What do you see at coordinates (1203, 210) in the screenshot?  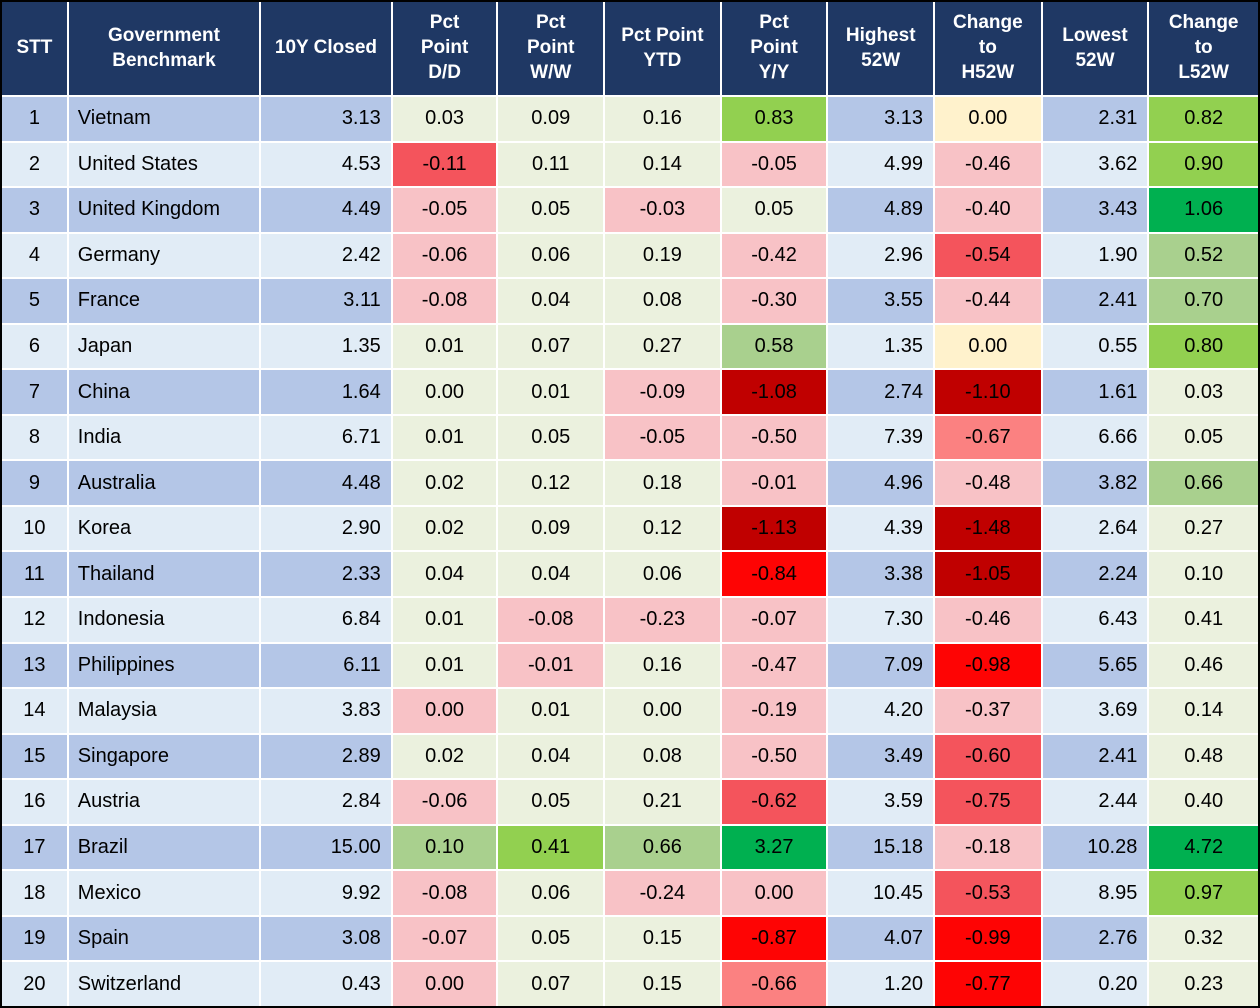 I see `cell-cl52: 1.06` at bounding box center [1203, 210].